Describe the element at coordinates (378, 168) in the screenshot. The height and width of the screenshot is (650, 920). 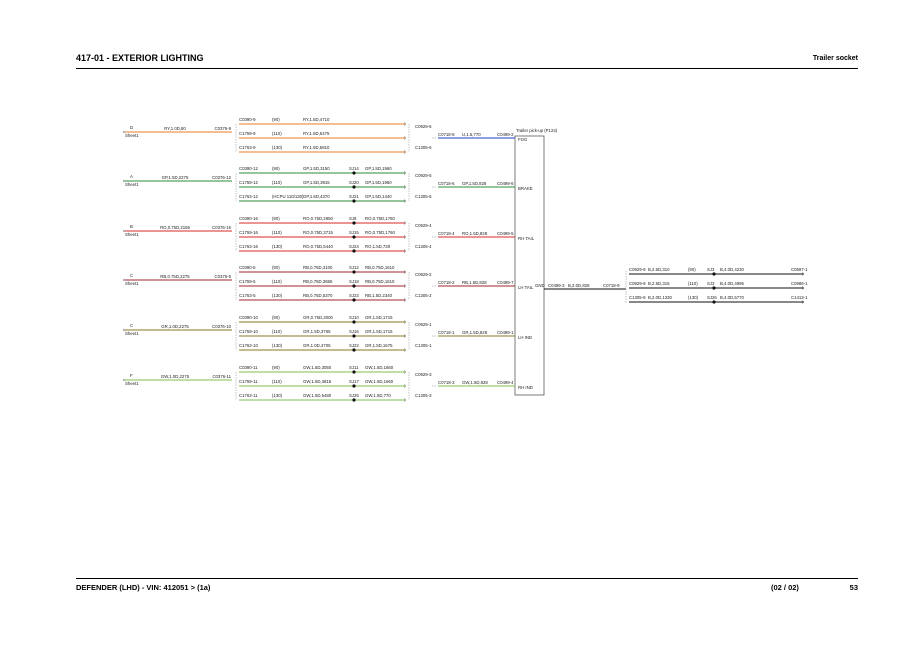
I see `splice-wire-label: GP,1.5D,1960` at that location.